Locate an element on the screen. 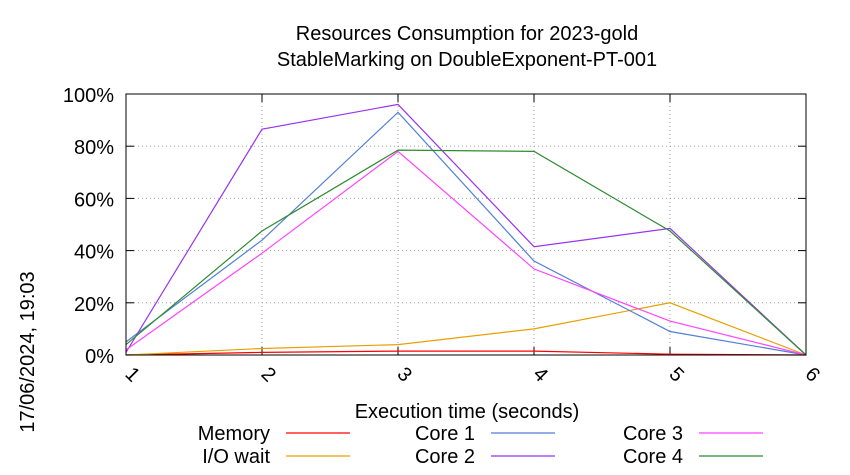 This screenshot has height=475, width=850. x-tick-label: 3 is located at coordinates (404, 374).